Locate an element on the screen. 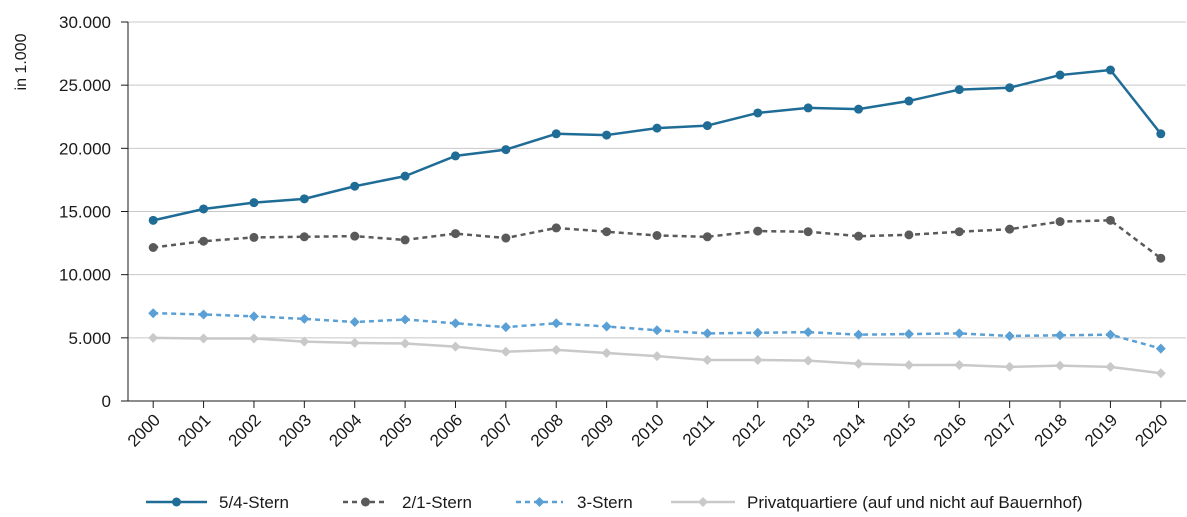  y-tick-labels: 0 5.000 10.000 15.000 20.000 25.000 30.000 is located at coordinates (85, 212).